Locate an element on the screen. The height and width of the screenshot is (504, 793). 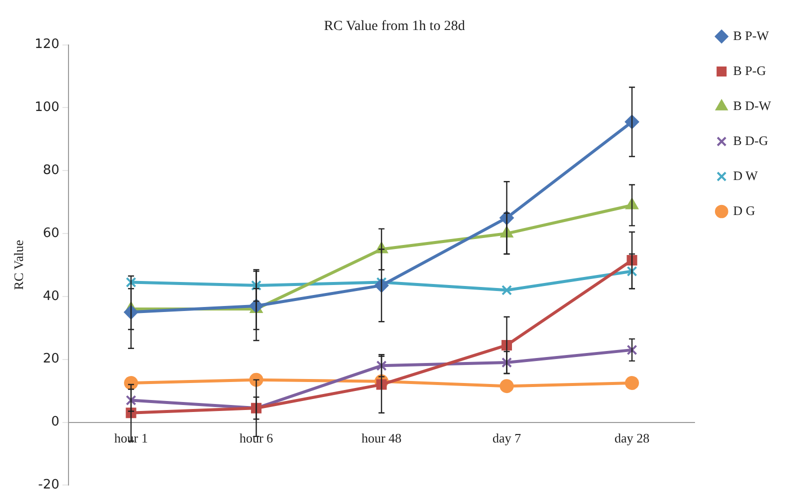
x-tick-label: day 7 is located at coordinates (507, 438).